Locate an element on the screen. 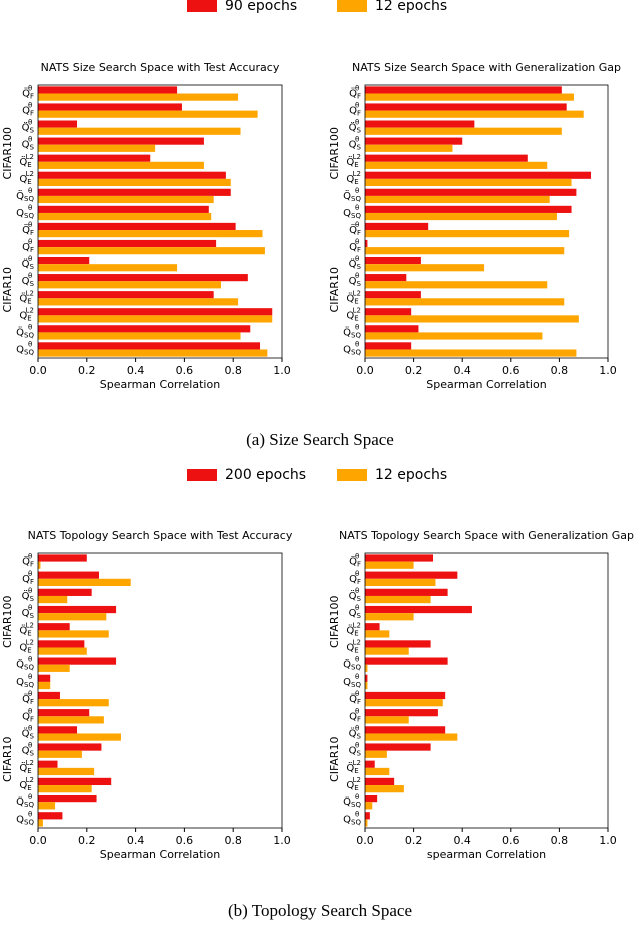 Image resolution: width=640 pixels, height=925 pixels. x-tick-label: 0.6 is located at coordinates (185, 370).